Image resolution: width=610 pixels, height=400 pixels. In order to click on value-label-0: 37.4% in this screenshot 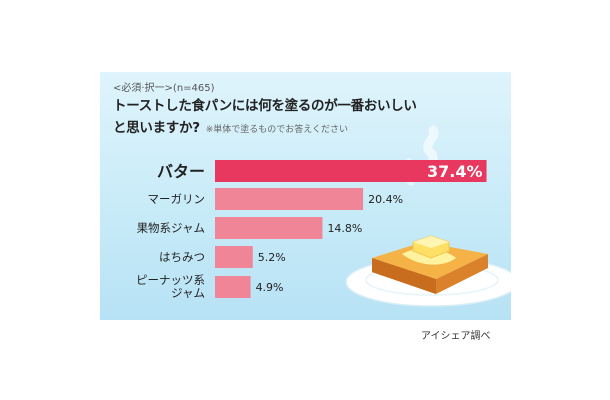, I will do `click(455, 171)`.